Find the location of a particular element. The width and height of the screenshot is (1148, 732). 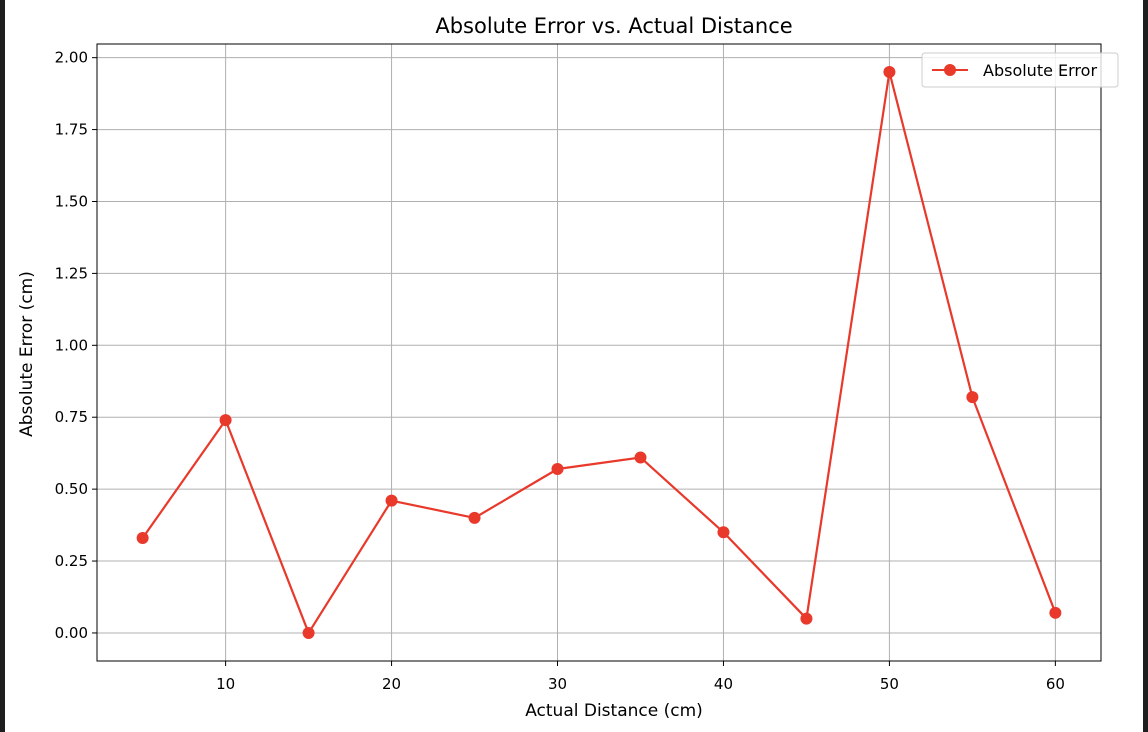

x-axis-ticks: 10 20 30 40 50 60 is located at coordinates (640, 677).